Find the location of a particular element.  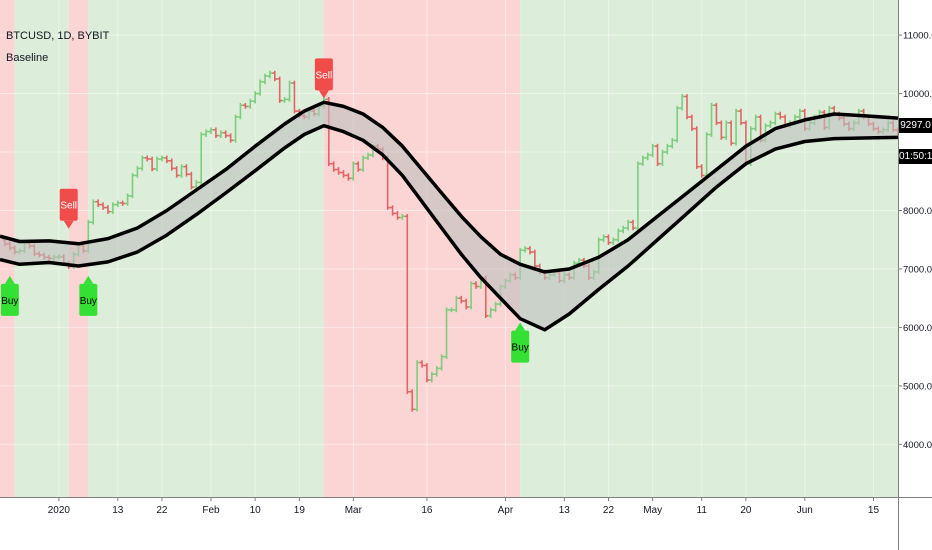

y-tick-label: 7000.0 is located at coordinates (917, 269).